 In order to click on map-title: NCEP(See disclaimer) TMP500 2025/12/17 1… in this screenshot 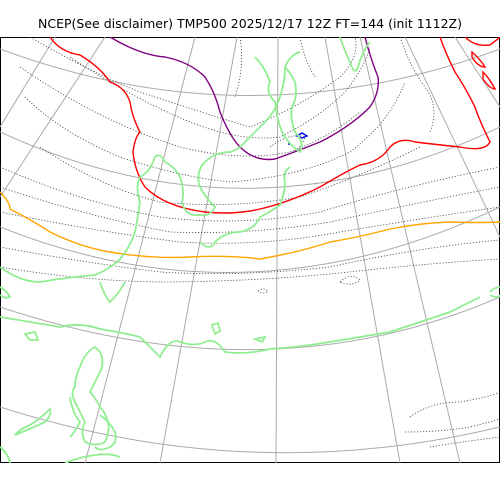, I will do `click(250, 23)`.